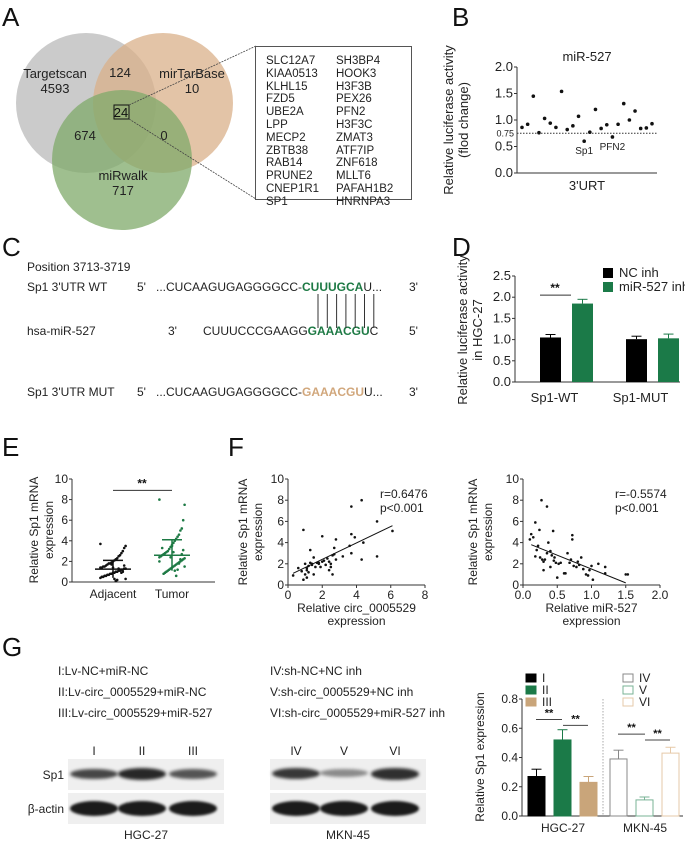 The image size is (685, 842). I want to click on g-sig-label: **, so click(631, 728).